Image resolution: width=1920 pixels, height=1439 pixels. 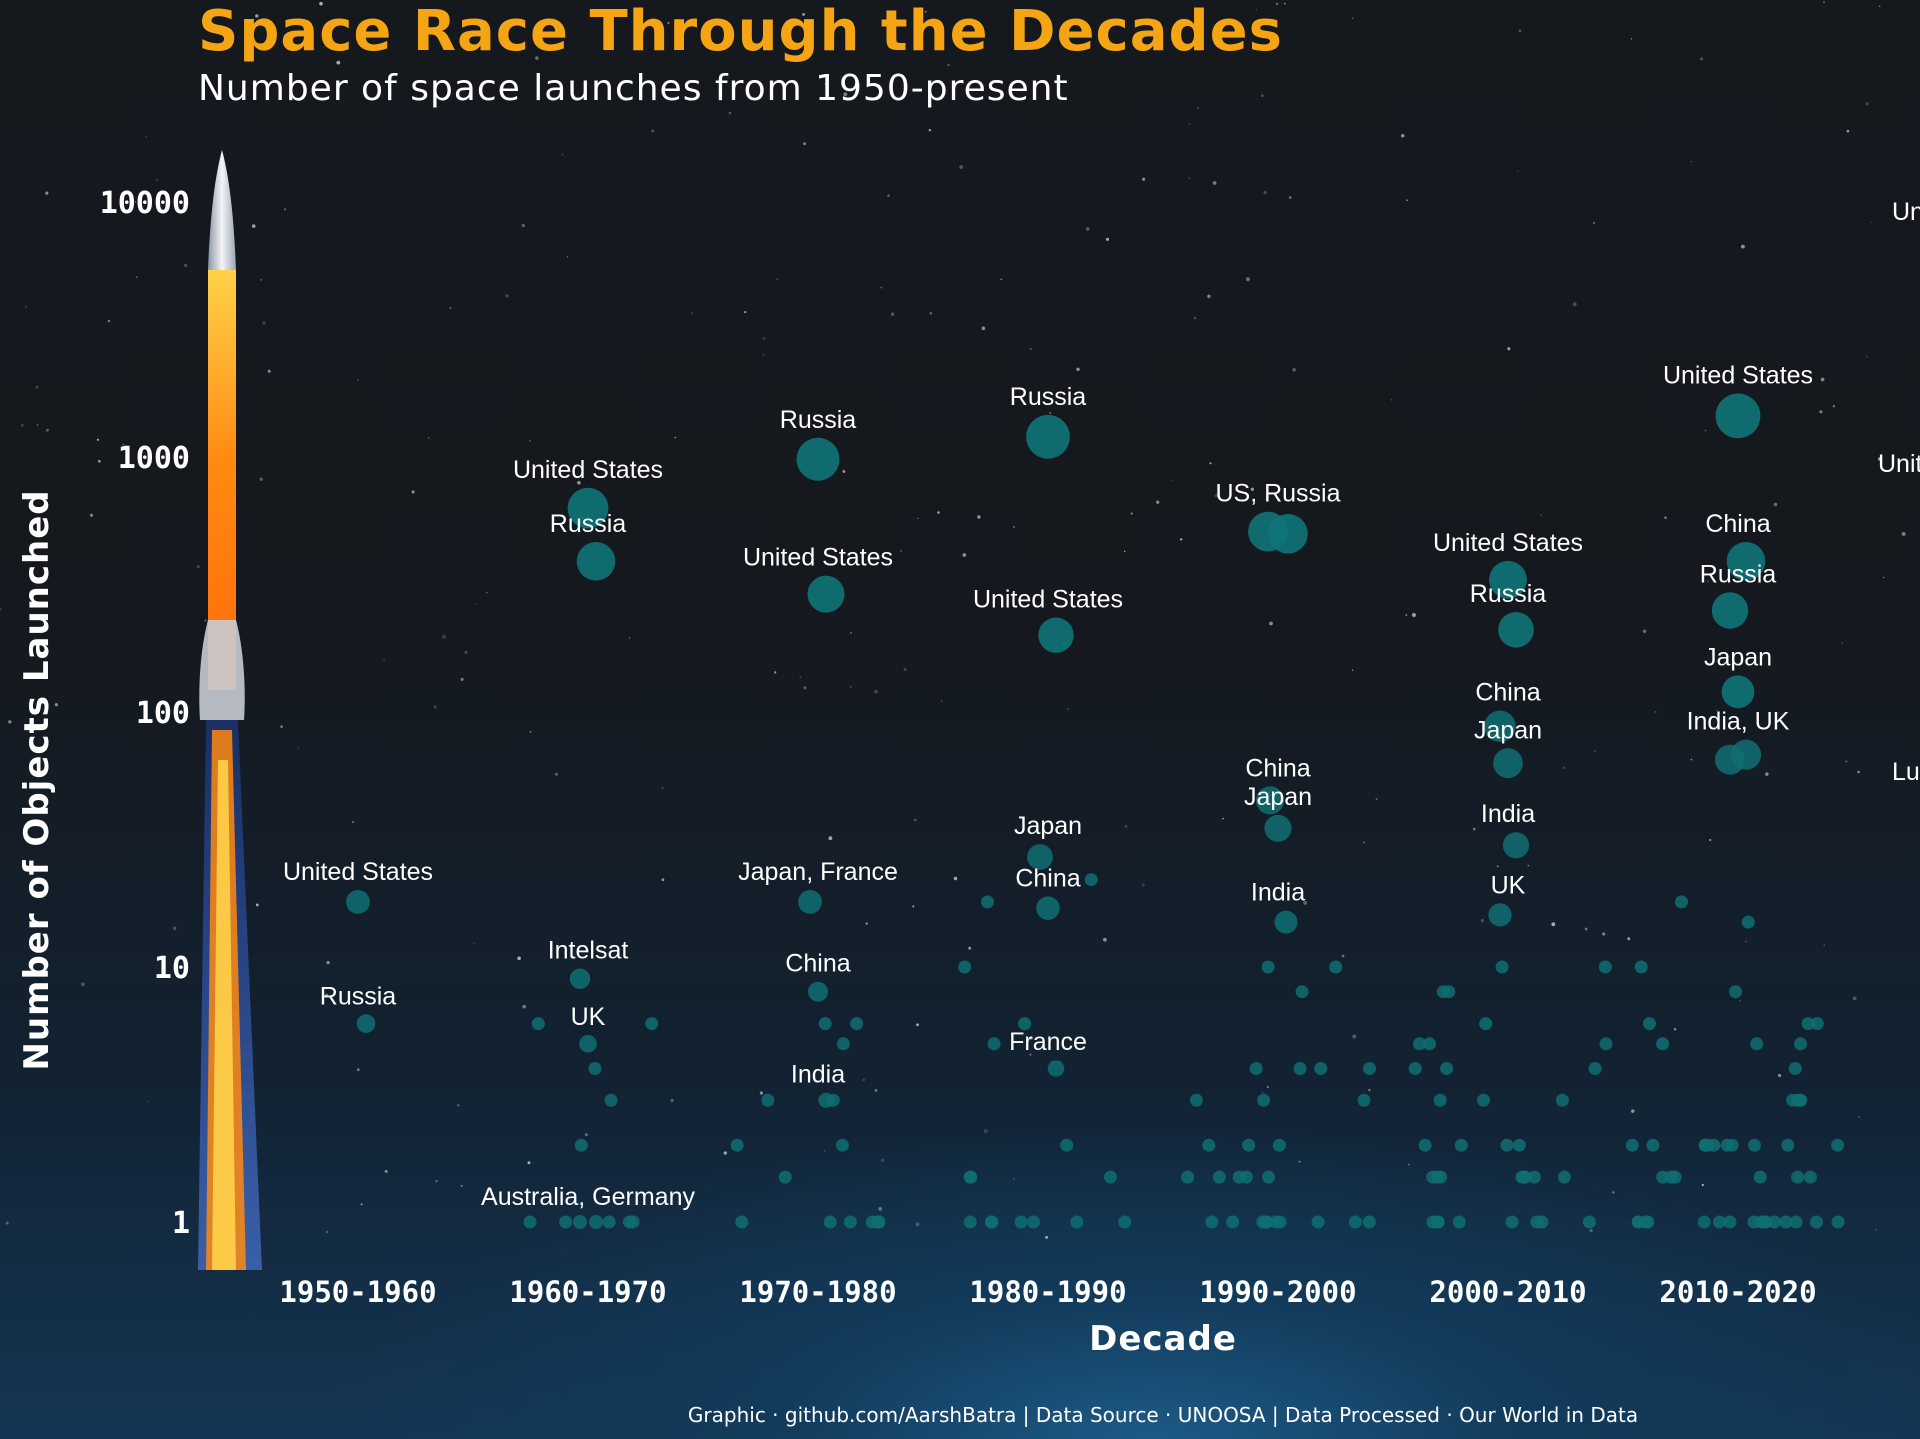 What do you see at coordinates (588, 1197) in the screenshot?
I see `data-label: Australia, Germany` at bounding box center [588, 1197].